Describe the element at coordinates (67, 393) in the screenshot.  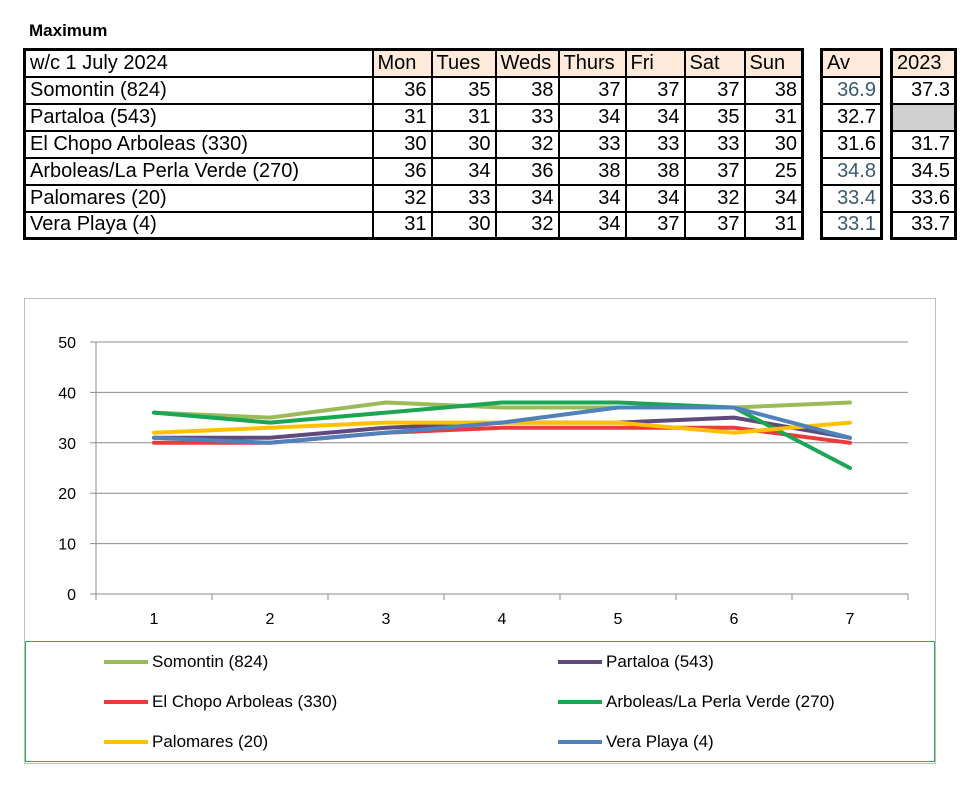
I see `y-tick-label: 40` at that location.